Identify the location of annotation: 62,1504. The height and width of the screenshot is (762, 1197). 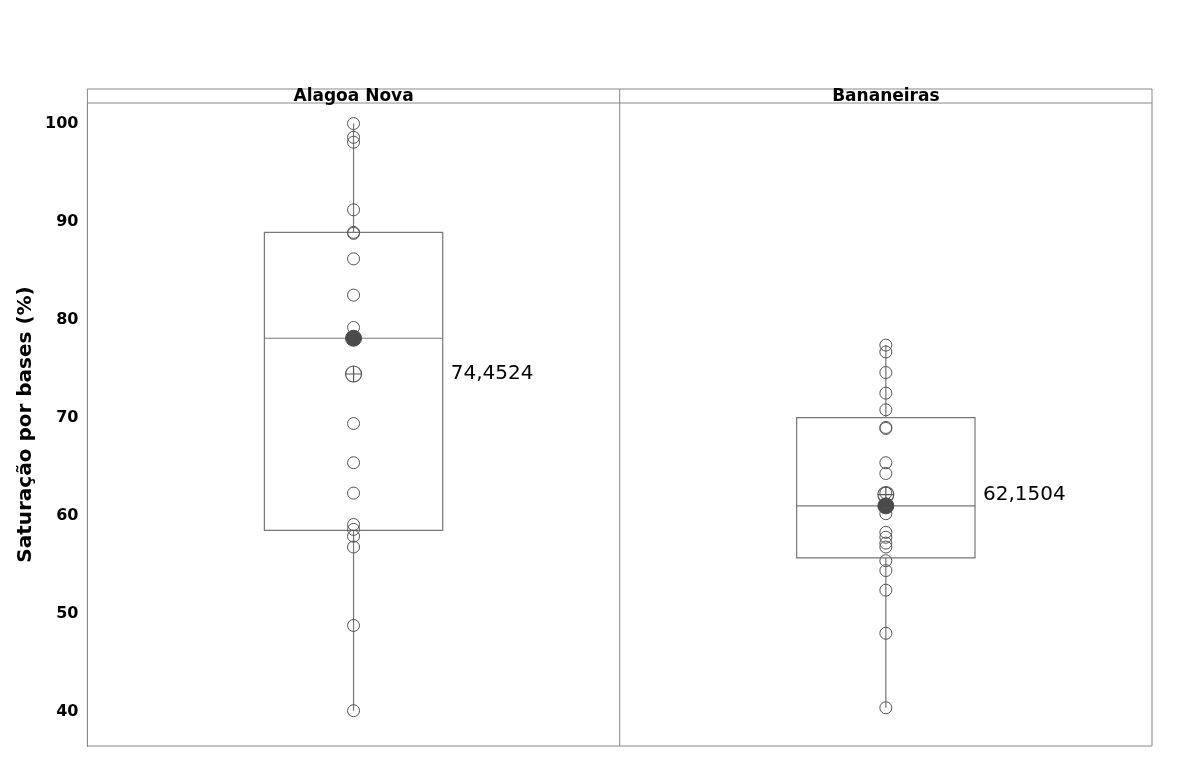
(1024, 492).